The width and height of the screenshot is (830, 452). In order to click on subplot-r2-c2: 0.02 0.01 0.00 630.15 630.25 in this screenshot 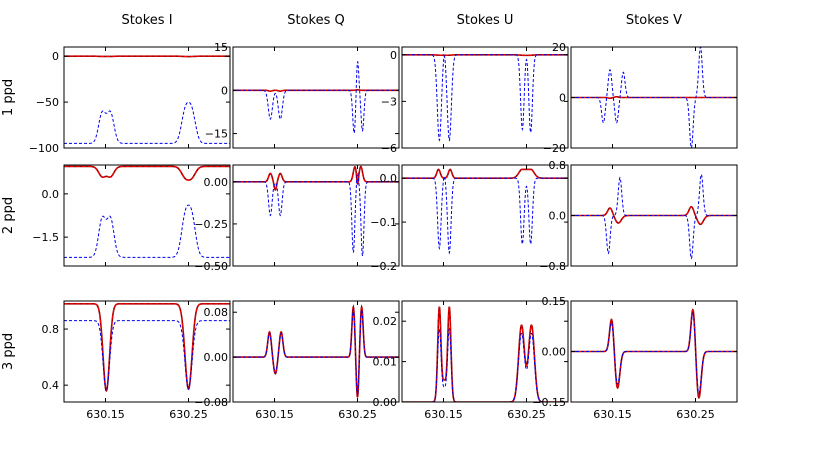, I will do `click(471, 360)`.